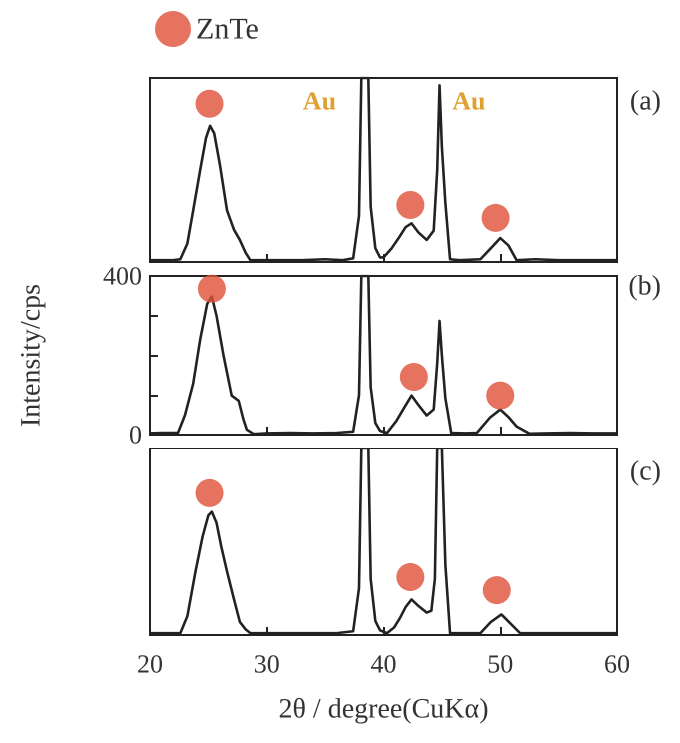 The width and height of the screenshot is (680, 743). Describe the element at coordinates (227, 29) in the screenshot. I see `legend-label: ZnTe` at that location.